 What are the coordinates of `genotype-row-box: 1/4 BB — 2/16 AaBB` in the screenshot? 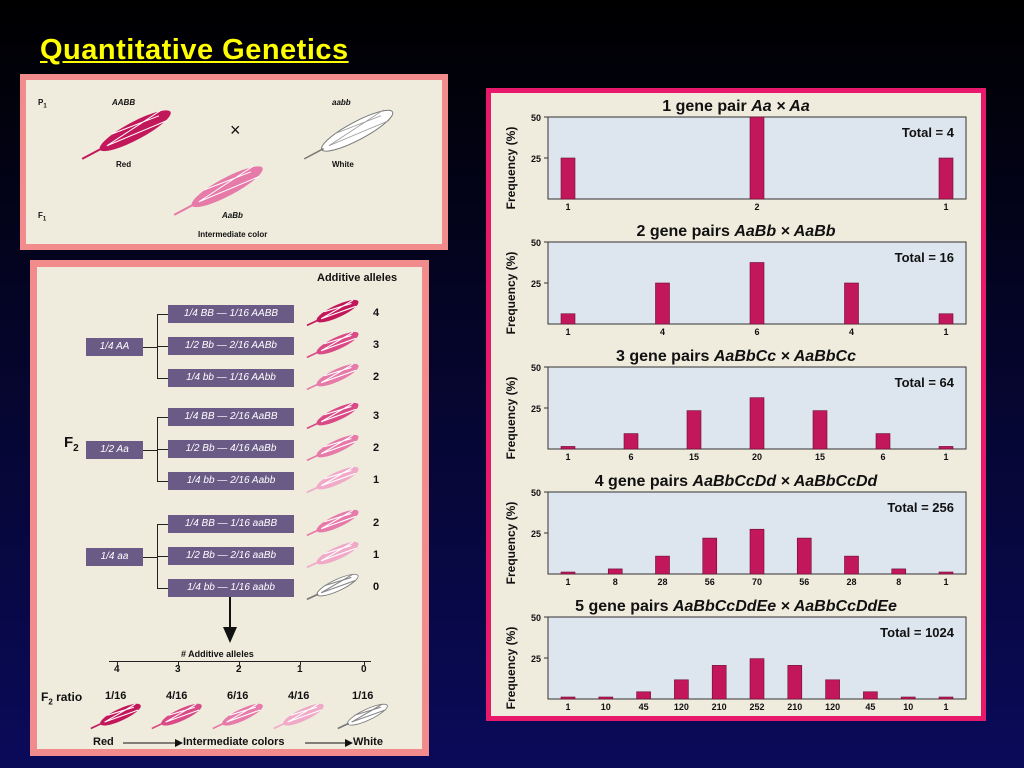 It's located at (231, 417).